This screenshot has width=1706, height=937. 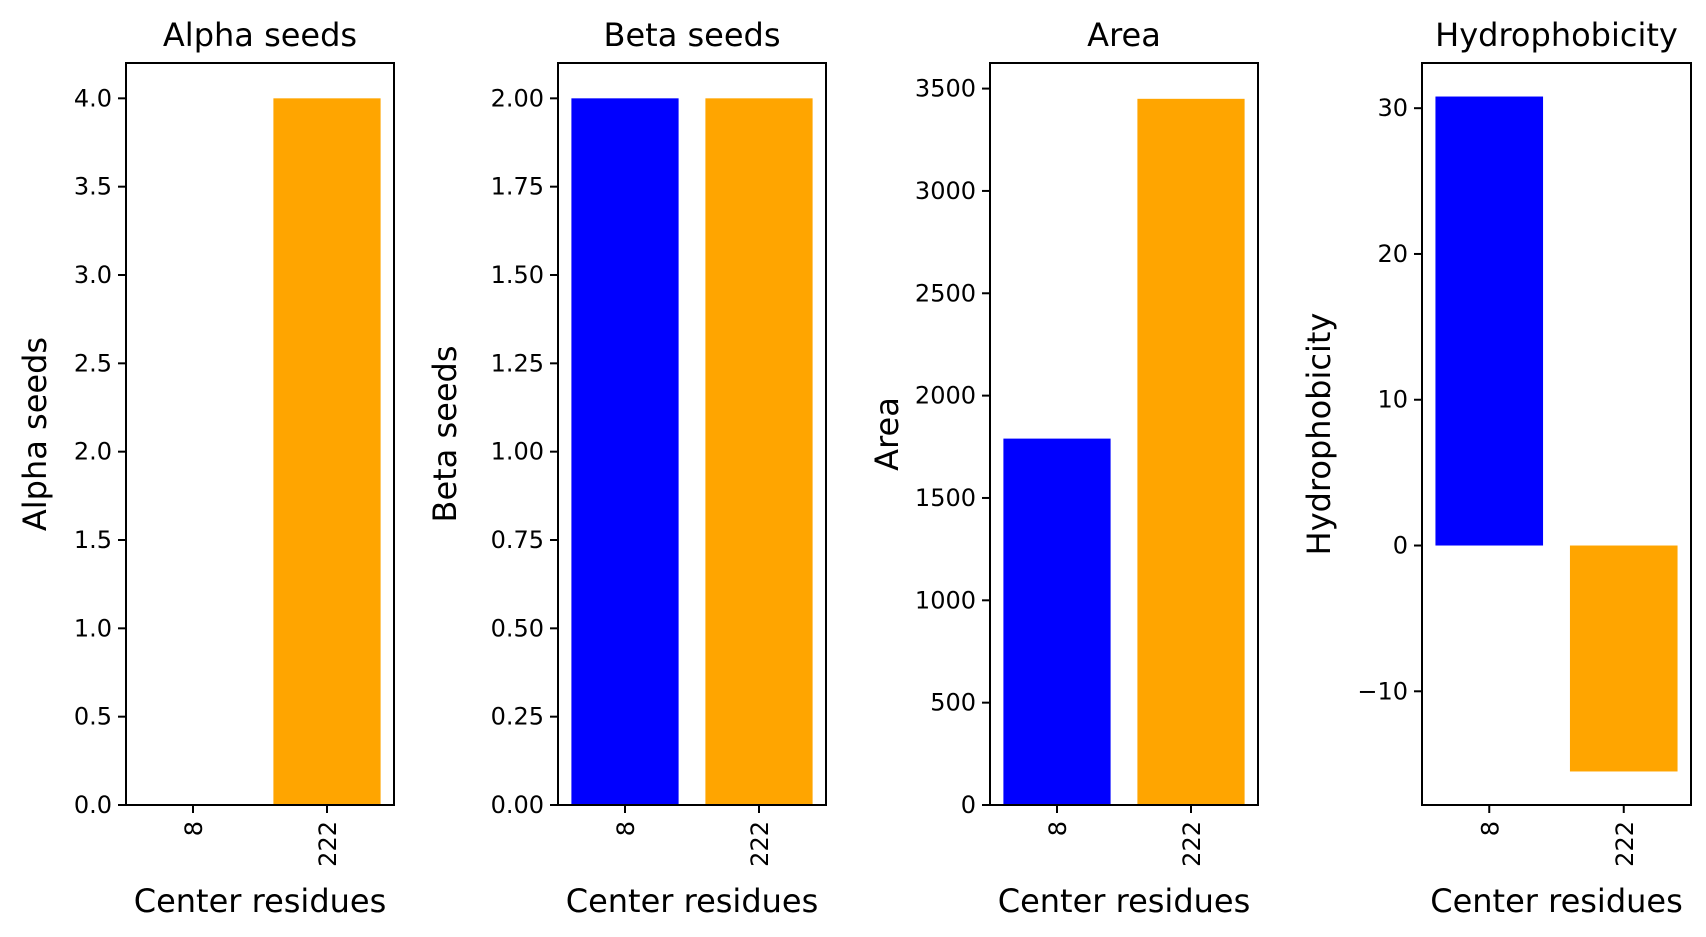 I want to click on y-tick-label: 3500, so click(x=945, y=89).